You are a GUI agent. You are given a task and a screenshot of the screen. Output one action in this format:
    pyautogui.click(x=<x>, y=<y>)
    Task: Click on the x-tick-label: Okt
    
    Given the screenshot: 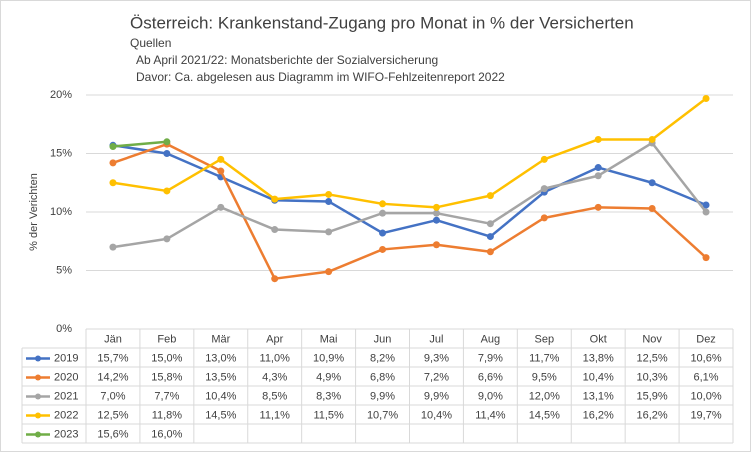 What is the action you would take?
    pyautogui.click(x=598, y=339)
    